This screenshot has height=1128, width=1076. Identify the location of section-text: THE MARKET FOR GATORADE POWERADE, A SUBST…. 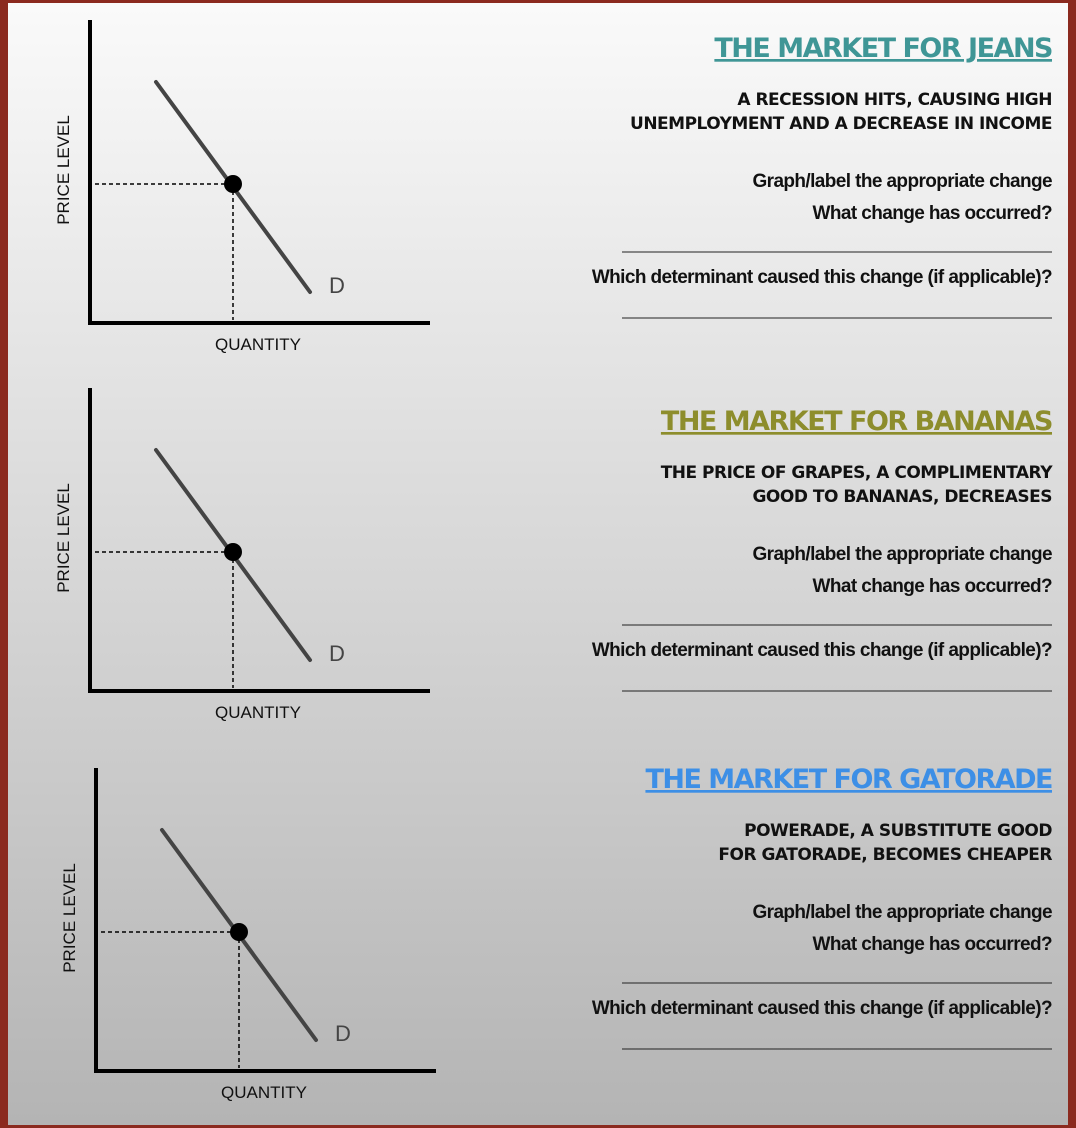
(823, 907).